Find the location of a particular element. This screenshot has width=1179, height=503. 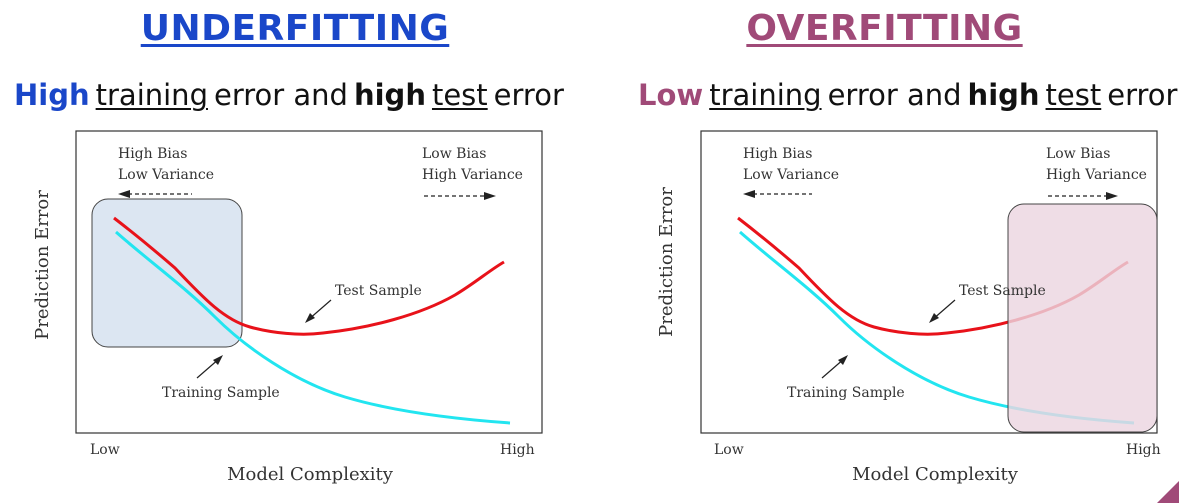

subtitle-word-low: Low is located at coordinates (671, 95).